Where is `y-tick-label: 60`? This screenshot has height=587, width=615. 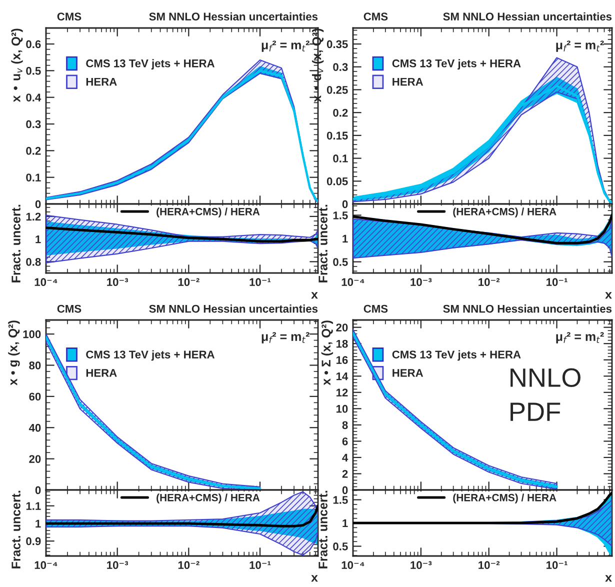
y-tick-label: 60 is located at coordinates (35, 396).